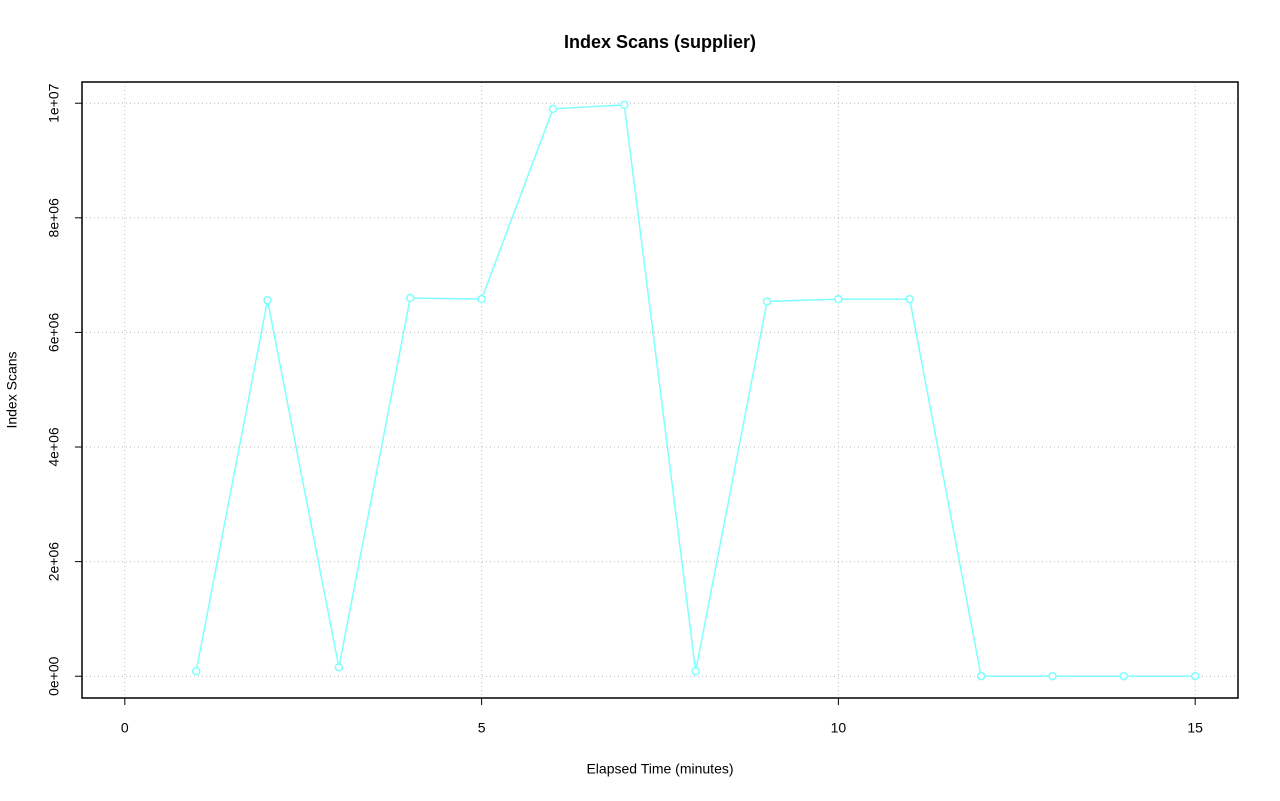 This screenshot has width=1280, height=801. What do you see at coordinates (1195, 728) in the screenshot?
I see `x-tick-label: 15` at bounding box center [1195, 728].